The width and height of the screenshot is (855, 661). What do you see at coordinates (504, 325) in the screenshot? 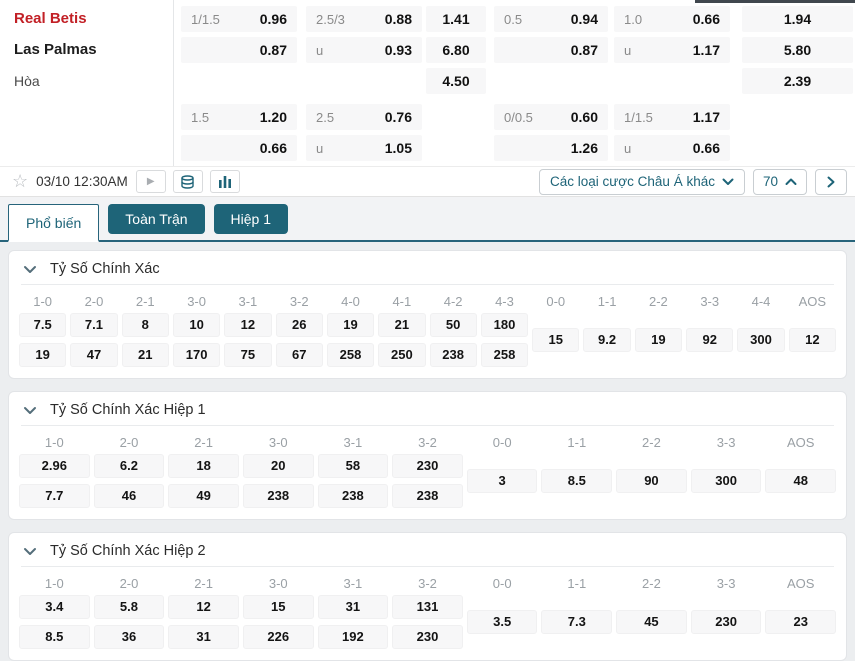
I see `odds-cell: 180` at bounding box center [504, 325].